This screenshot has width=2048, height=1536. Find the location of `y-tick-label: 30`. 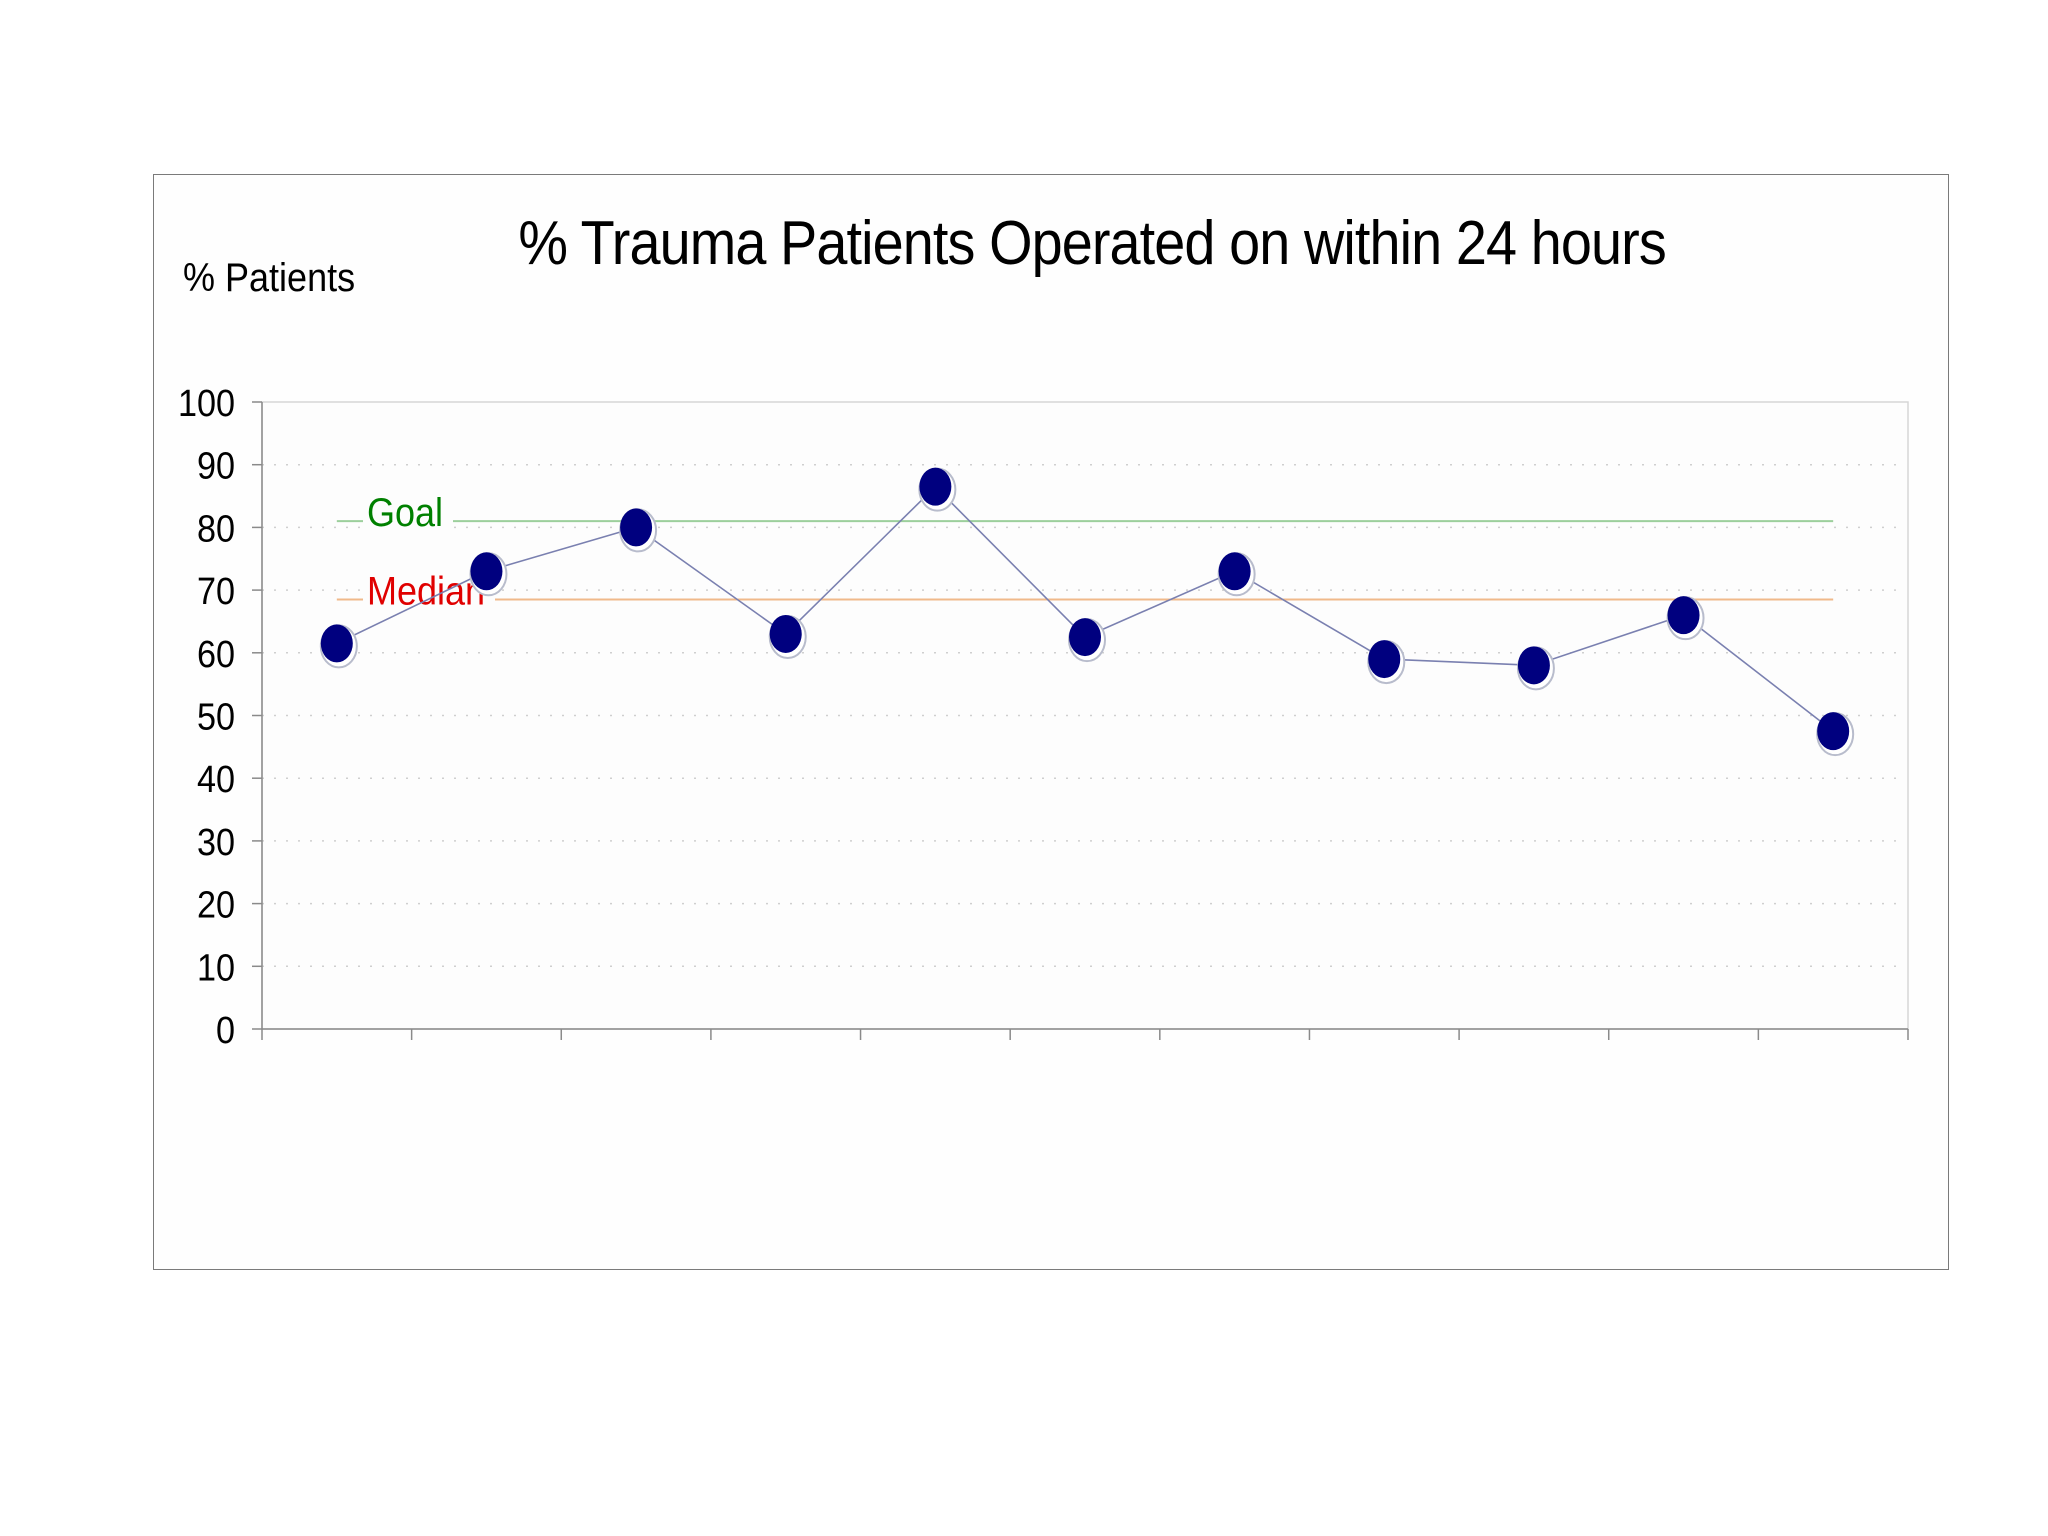

y-tick-label: 30 is located at coordinates (216, 841).